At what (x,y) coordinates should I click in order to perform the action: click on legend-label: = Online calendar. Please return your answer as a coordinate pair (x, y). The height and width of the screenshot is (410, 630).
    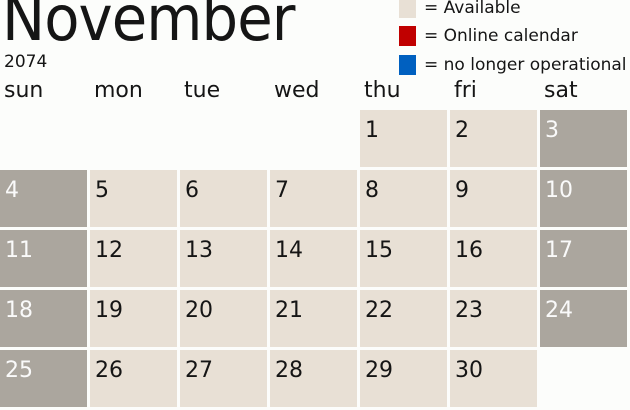
    Looking at the image, I should click on (501, 36).